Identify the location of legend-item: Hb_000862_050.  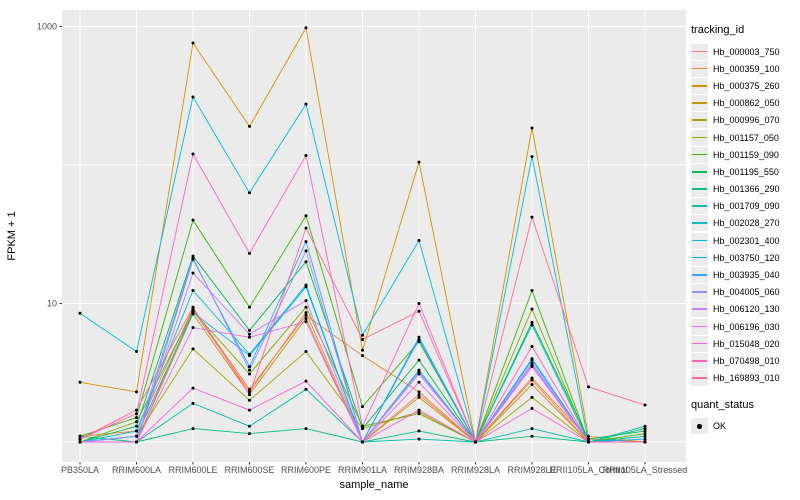
(745, 103).